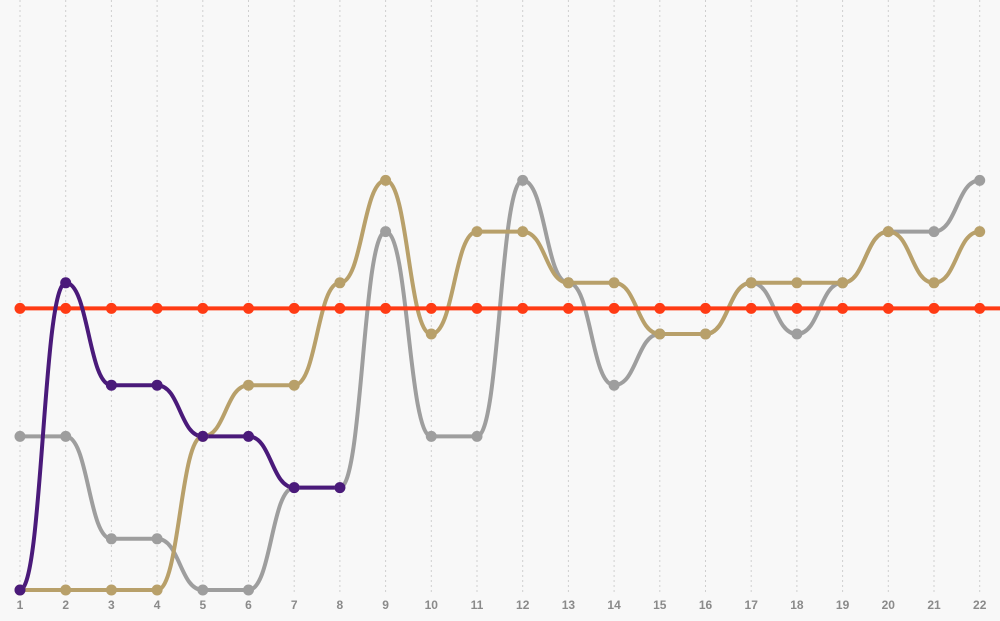 Image resolution: width=1000 pixels, height=621 pixels. What do you see at coordinates (523, 232) in the screenshot?
I see `series-2-point-x12` at bounding box center [523, 232].